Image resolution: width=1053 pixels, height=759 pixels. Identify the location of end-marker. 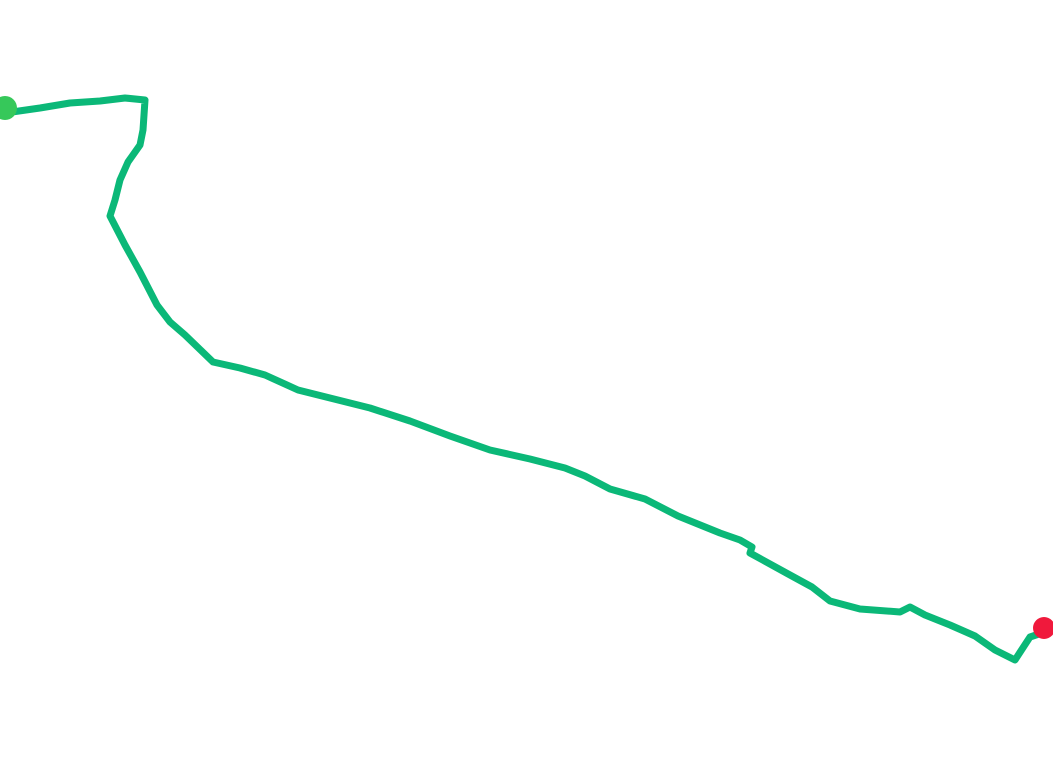
(1043, 628).